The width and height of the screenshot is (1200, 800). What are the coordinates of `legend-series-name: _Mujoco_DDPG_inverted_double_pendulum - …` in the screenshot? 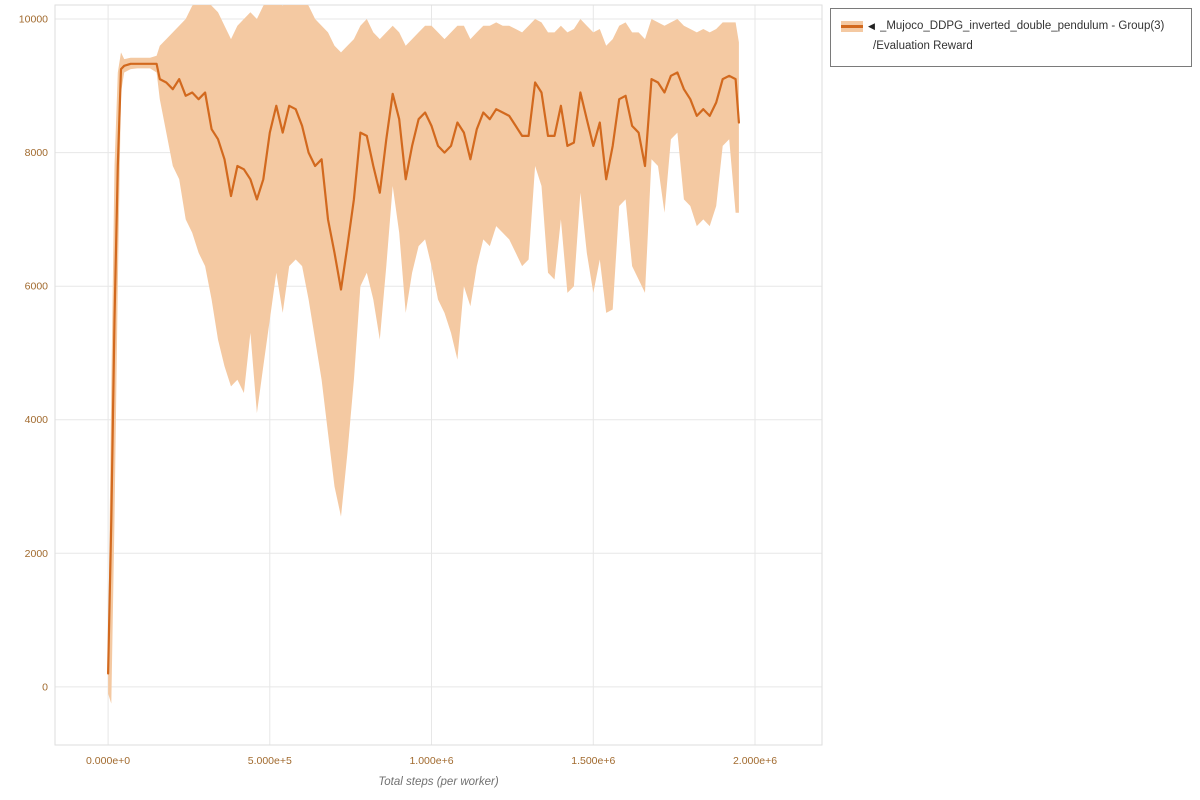 It's located at (1022, 26).